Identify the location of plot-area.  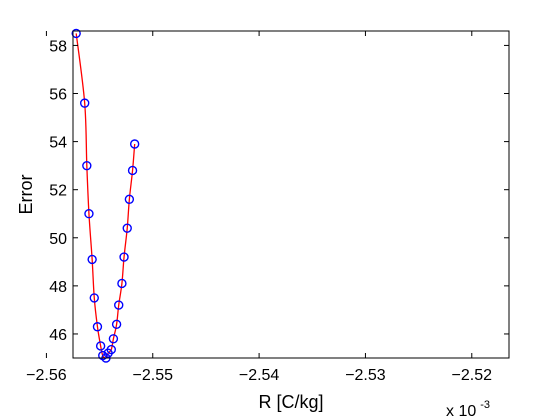
(105, 195).